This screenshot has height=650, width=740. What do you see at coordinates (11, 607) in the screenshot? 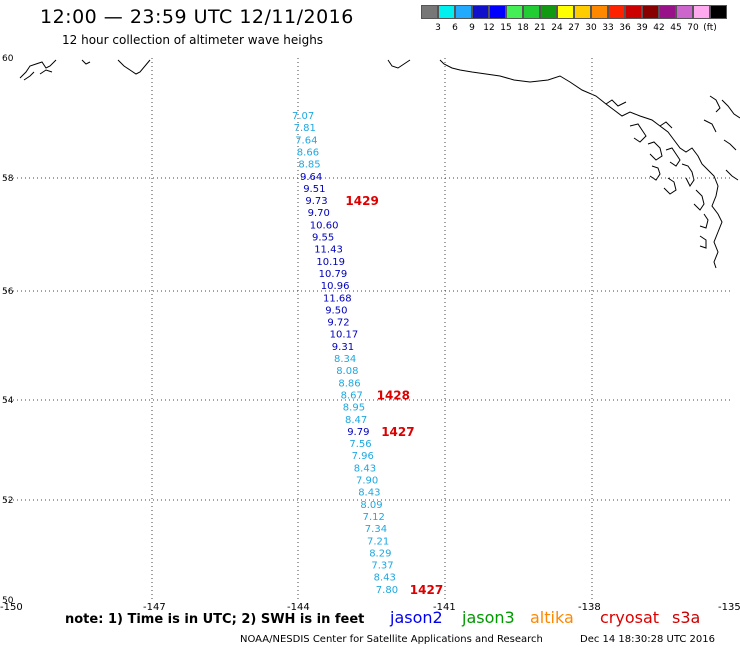
I see `longitude-label: -150` at bounding box center [11, 607].